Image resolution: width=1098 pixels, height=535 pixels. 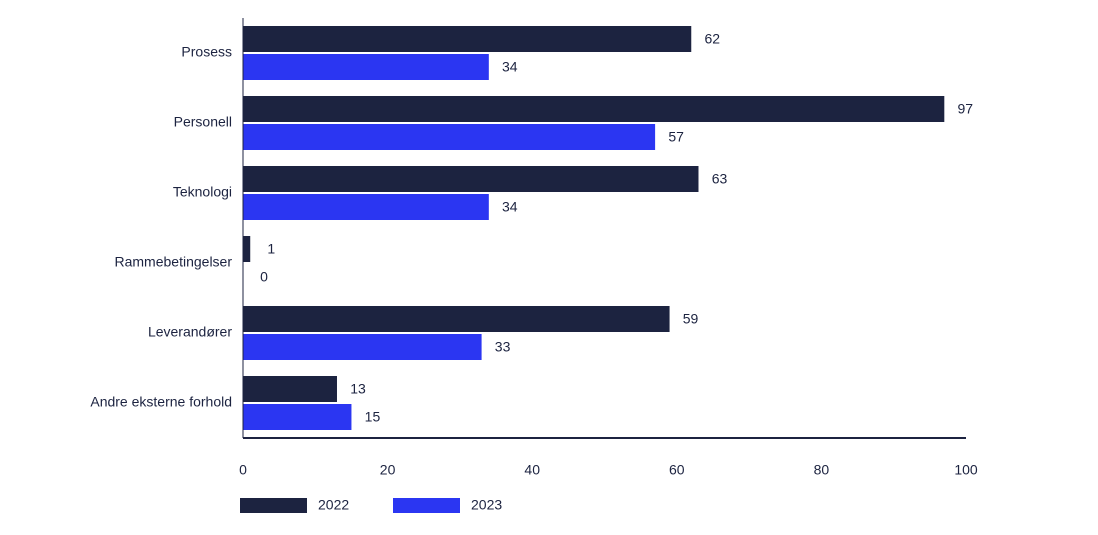 What do you see at coordinates (161, 402) in the screenshot?
I see `y-tick-label: Andre eksterne forhold` at bounding box center [161, 402].